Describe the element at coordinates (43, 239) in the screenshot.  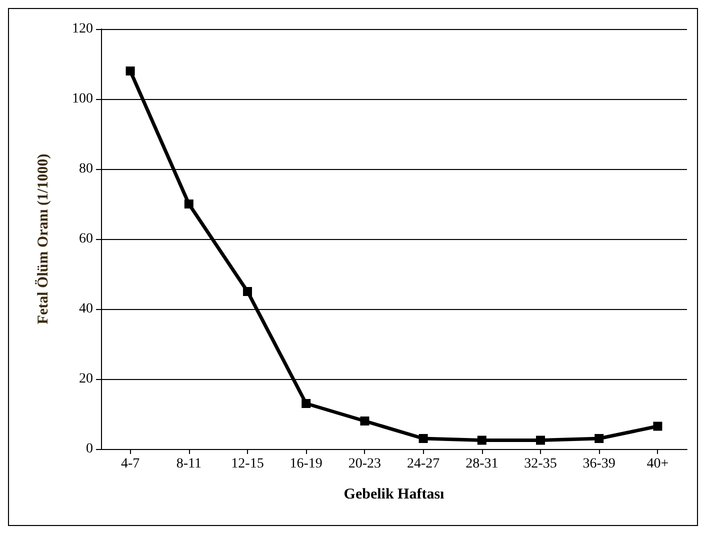
I see `y-axis-title: Fetal Ölüm Oranı (1/1000)` at that location.